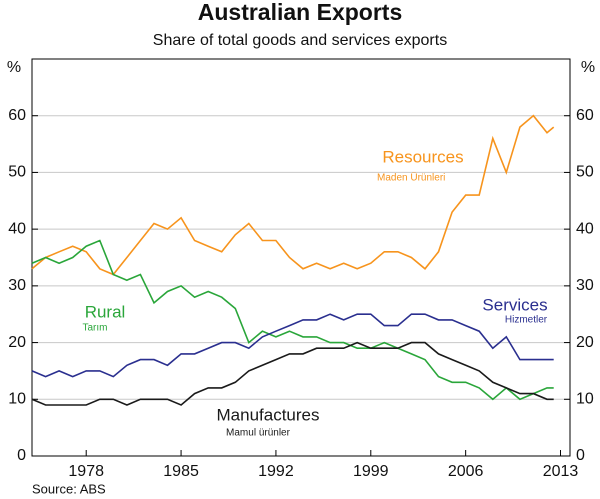  What do you see at coordinates (300, 12) in the screenshot?
I see `chart-title: Australian Exports` at bounding box center [300, 12].